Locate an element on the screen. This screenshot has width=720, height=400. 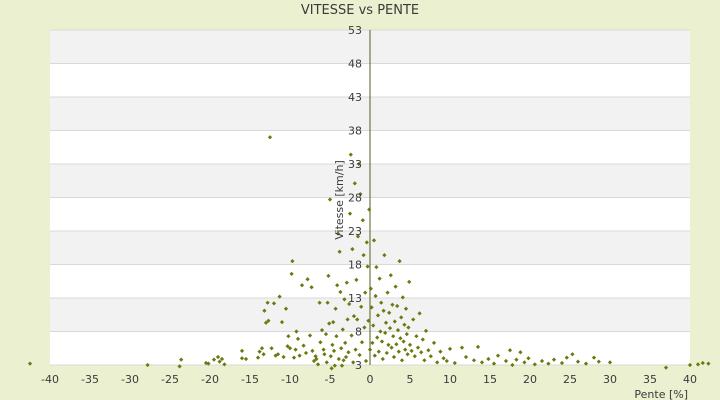
y-tick-label: 43 is located at coordinates (355, 97).